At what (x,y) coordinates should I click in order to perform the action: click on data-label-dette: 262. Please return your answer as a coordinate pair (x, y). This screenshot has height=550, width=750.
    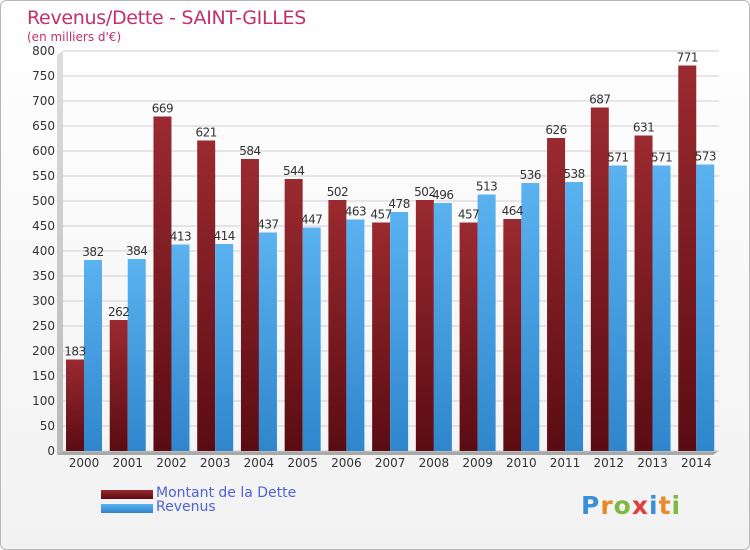
    Looking at the image, I should click on (118, 312).